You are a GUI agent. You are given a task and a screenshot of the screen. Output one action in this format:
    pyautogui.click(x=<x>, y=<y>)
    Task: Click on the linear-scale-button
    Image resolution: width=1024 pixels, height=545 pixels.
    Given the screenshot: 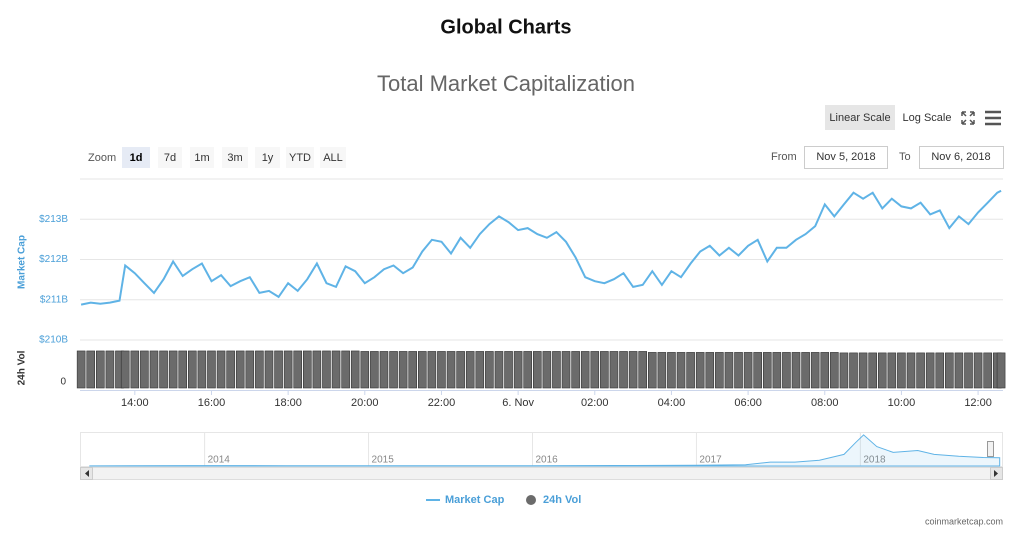 What is the action you would take?
    pyautogui.click(x=860, y=117)
    